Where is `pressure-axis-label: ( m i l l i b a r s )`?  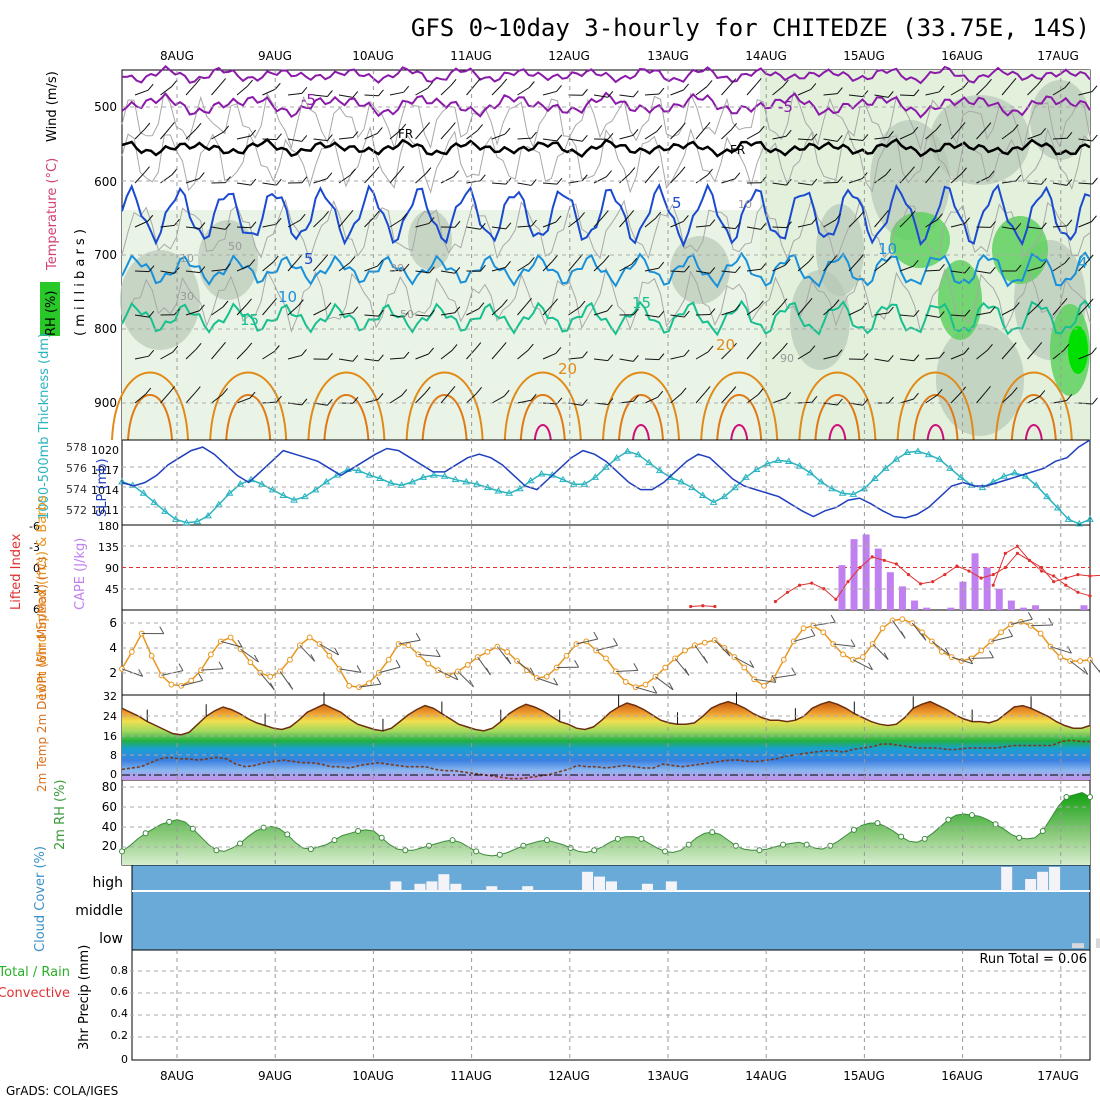 pressure-axis-label: ( m i l l i b a r s ) is located at coordinates (80, 282).